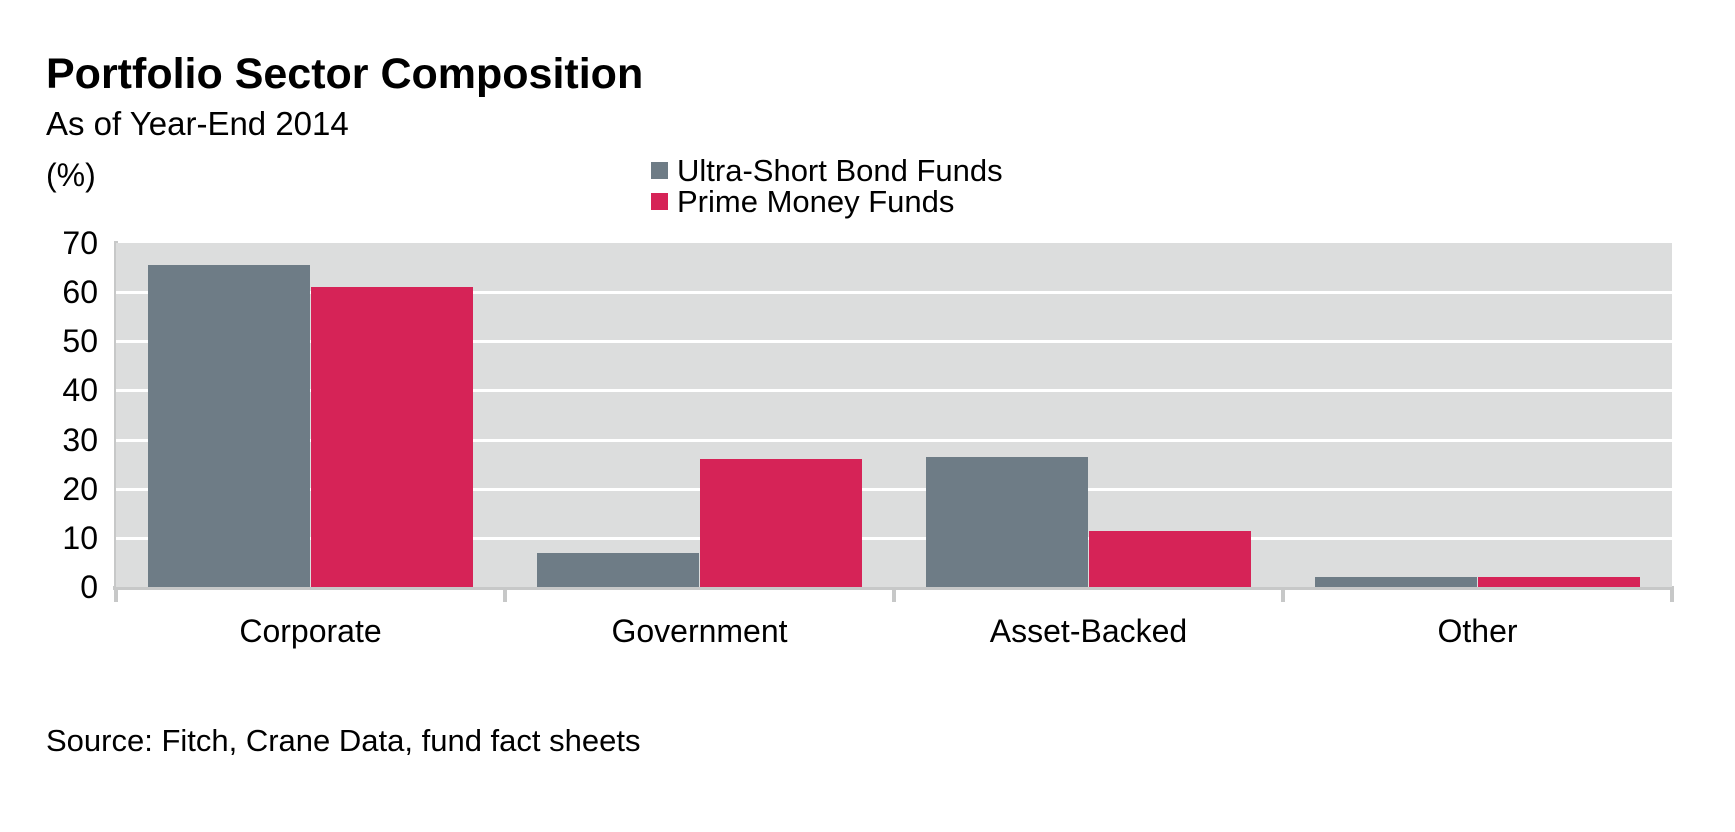 The width and height of the screenshot is (1735, 832). I want to click on y-tick-label-30: 30, so click(80, 439).